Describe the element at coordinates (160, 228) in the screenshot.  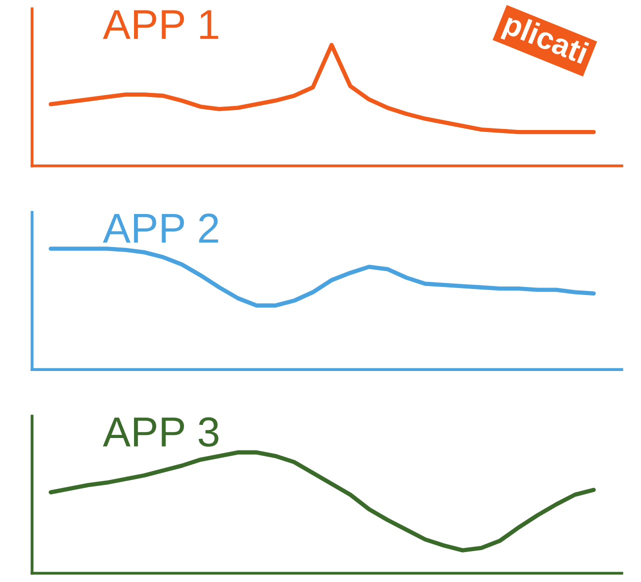
I see `chart-title: APP 2` at that location.